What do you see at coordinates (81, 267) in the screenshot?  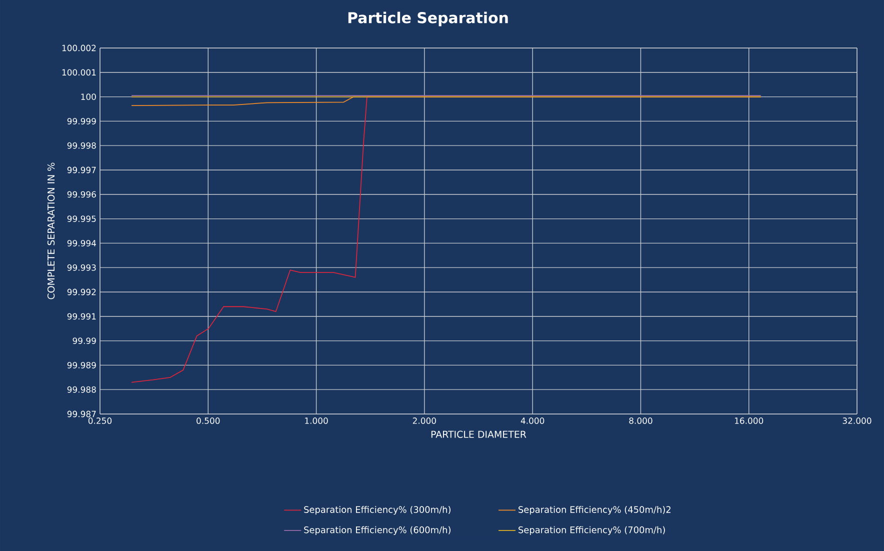 I see `y-tick-label: 99.993` at bounding box center [81, 267].